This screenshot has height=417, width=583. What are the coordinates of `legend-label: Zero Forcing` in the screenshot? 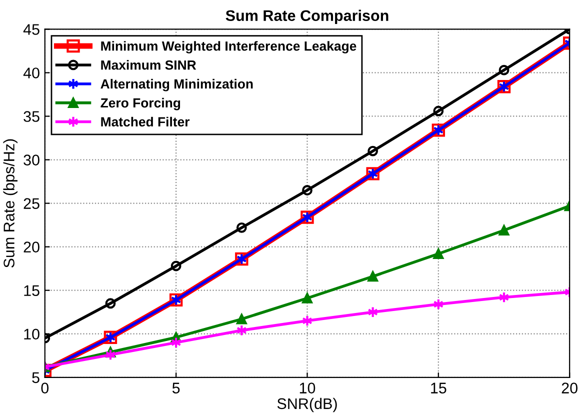 It's located at (140, 104).